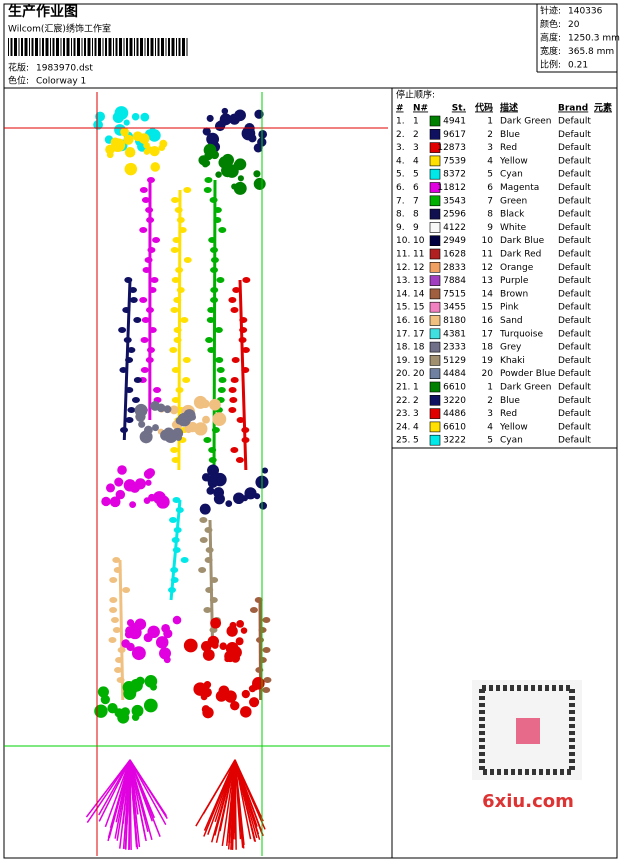 The image size is (620, 861). What do you see at coordinates (490, 215) in the screenshot?
I see `code: 8` at bounding box center [490, 215].